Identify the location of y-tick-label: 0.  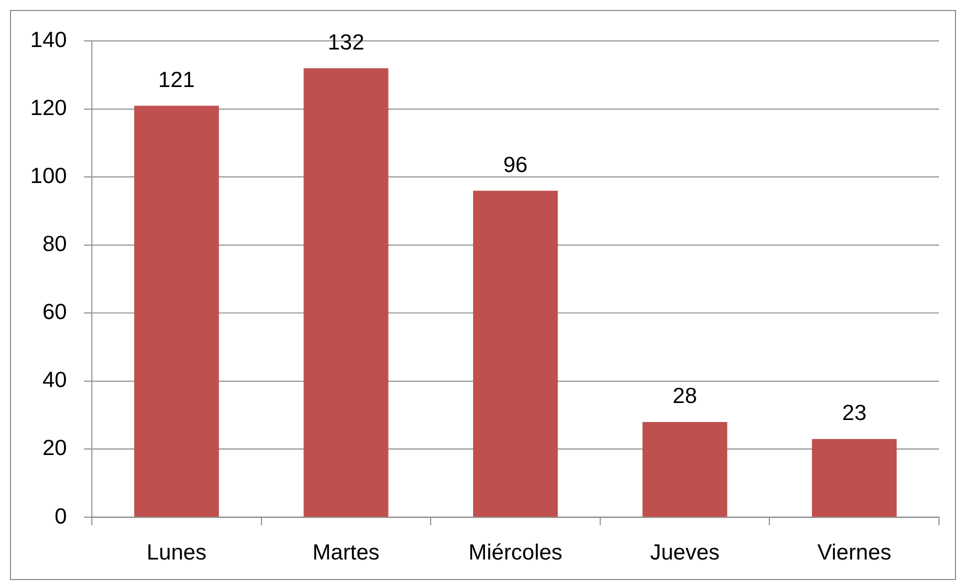
(60, 515).